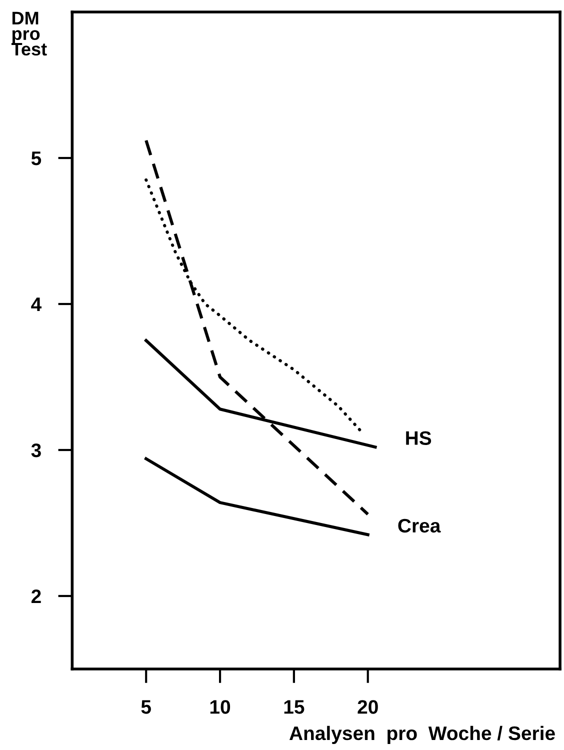  Describe the element at coordinates (29, 34) in the screenshot. I see `y-axis-title: DM pro Test` at that location.